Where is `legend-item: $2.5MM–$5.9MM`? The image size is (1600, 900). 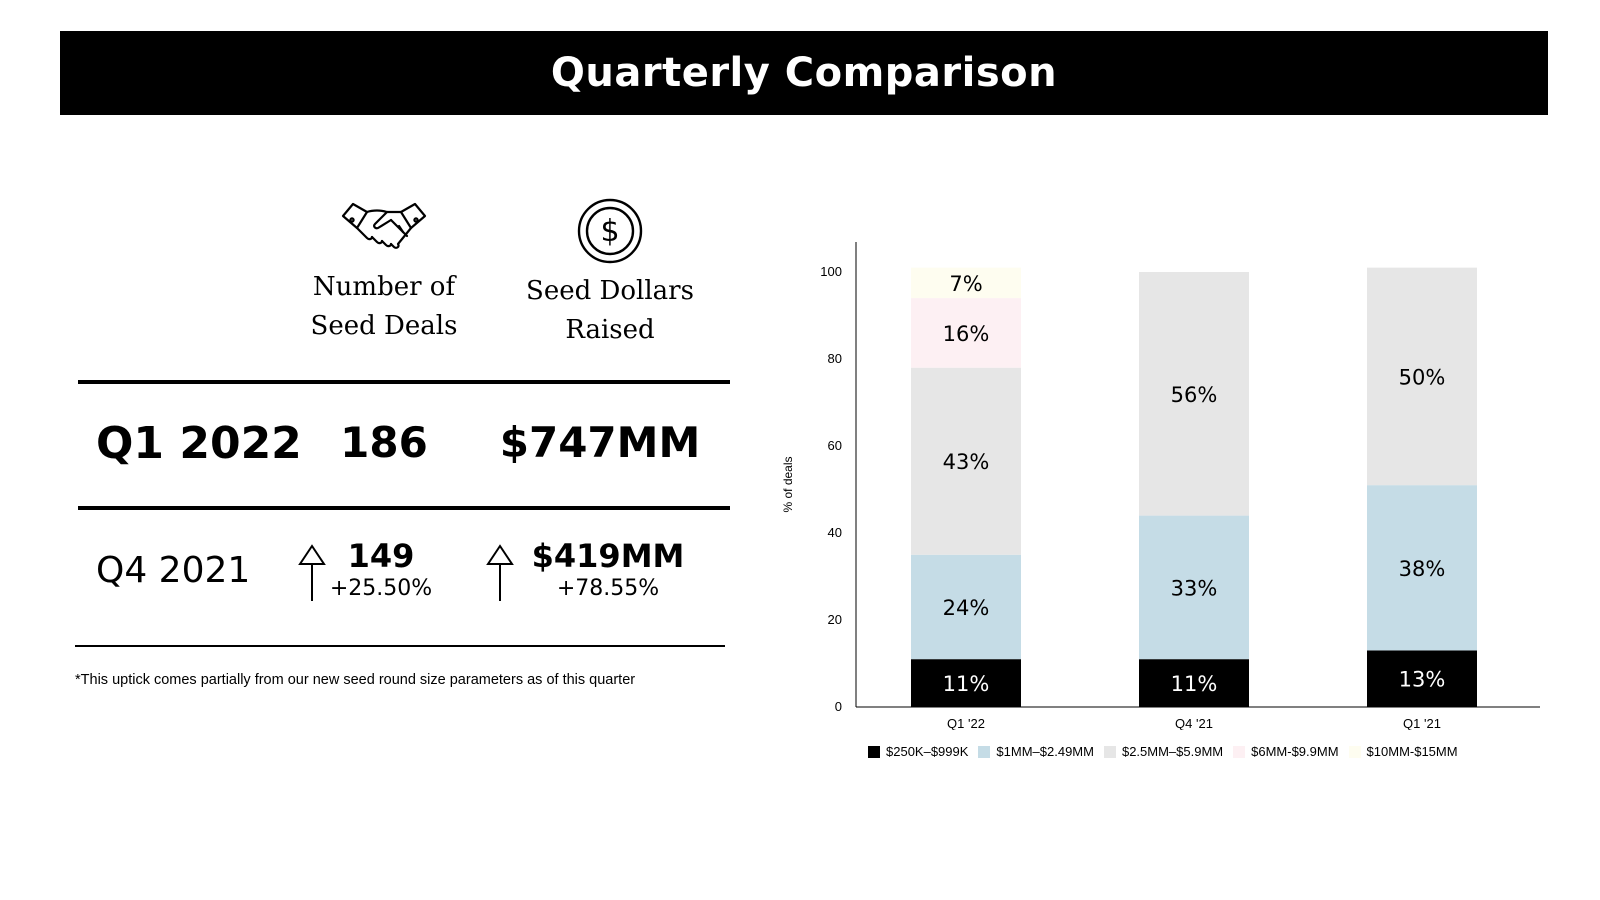
legend-item: $2.5MM–$5.9MM is located at coordinates (1163, 751).